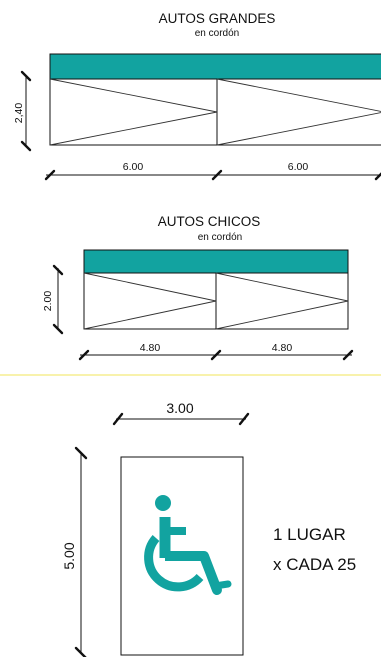 The height and width of the screenshot is (657, 381). Describe the element at coordinates (244, 419) in the screenshot. I see `accessible-width-dim-tick-right` at that location.